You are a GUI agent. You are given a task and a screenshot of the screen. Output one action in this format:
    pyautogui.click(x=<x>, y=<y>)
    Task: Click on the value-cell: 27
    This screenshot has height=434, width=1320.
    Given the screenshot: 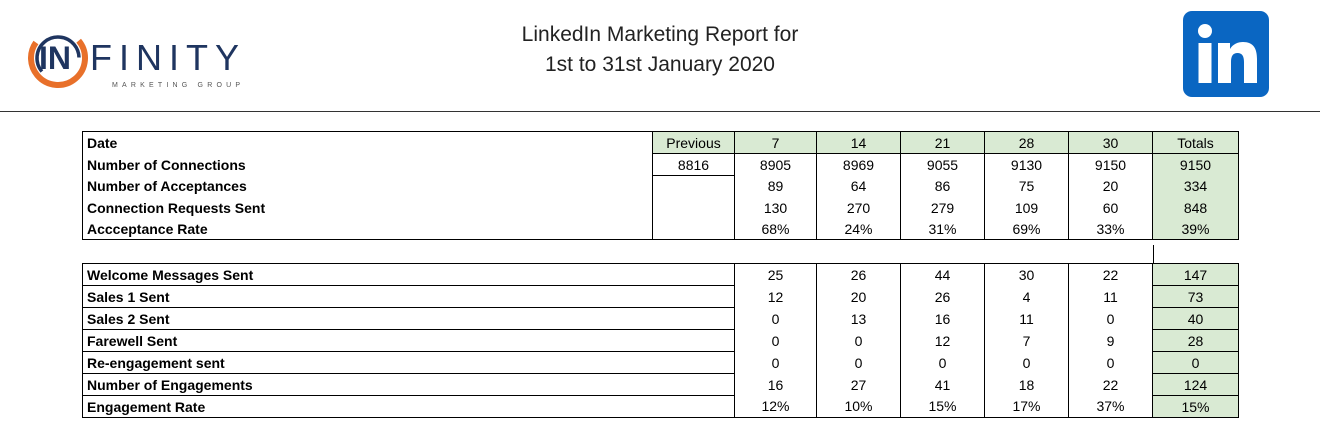 What is the action you would take?
    pyautogui.click(x=858, y=384)
    